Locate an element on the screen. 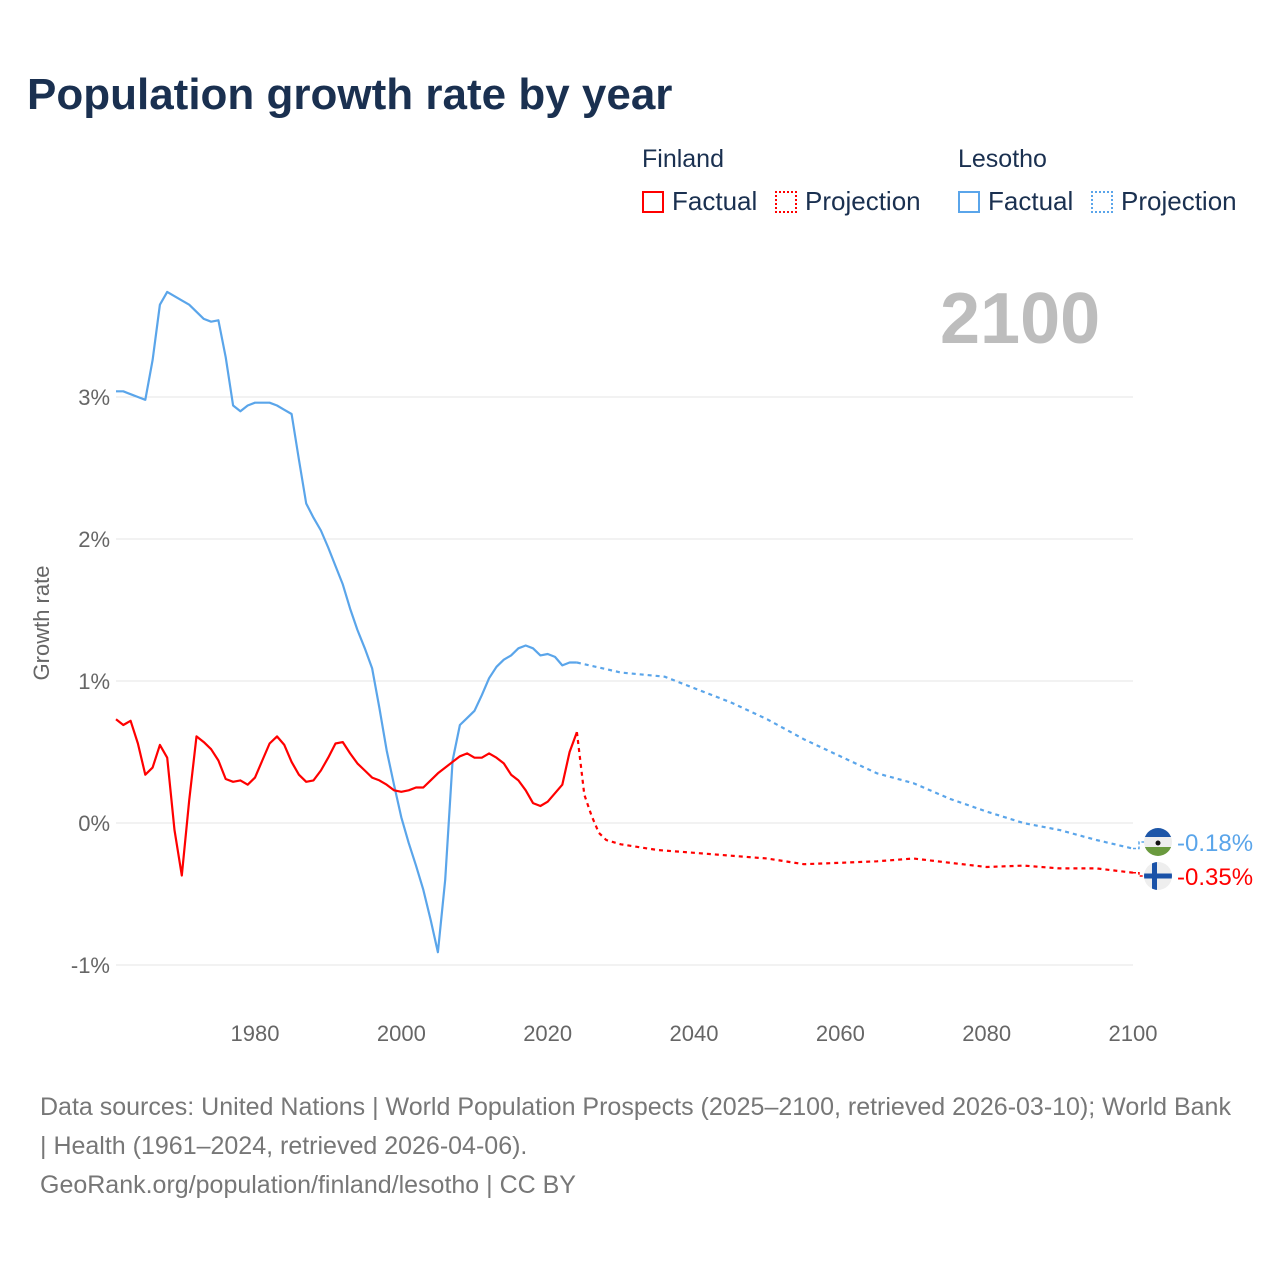 The image size is (1280, 1280). legend-finland-projection: Projection is located at coordinates (848, 201).